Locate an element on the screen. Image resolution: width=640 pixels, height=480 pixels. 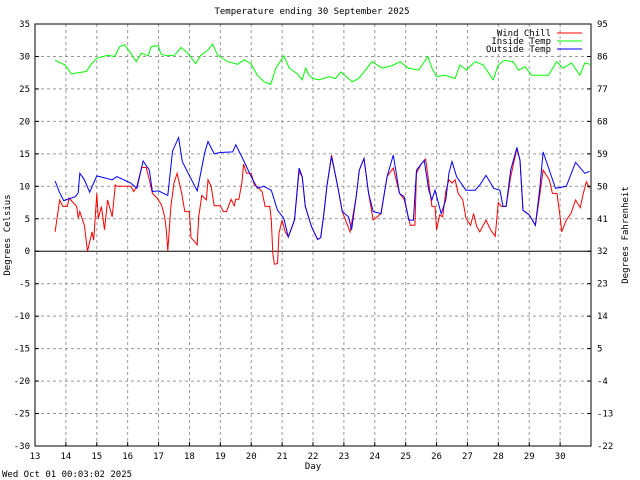
y-tick-label: 10 is located at coordinates (24, 187).